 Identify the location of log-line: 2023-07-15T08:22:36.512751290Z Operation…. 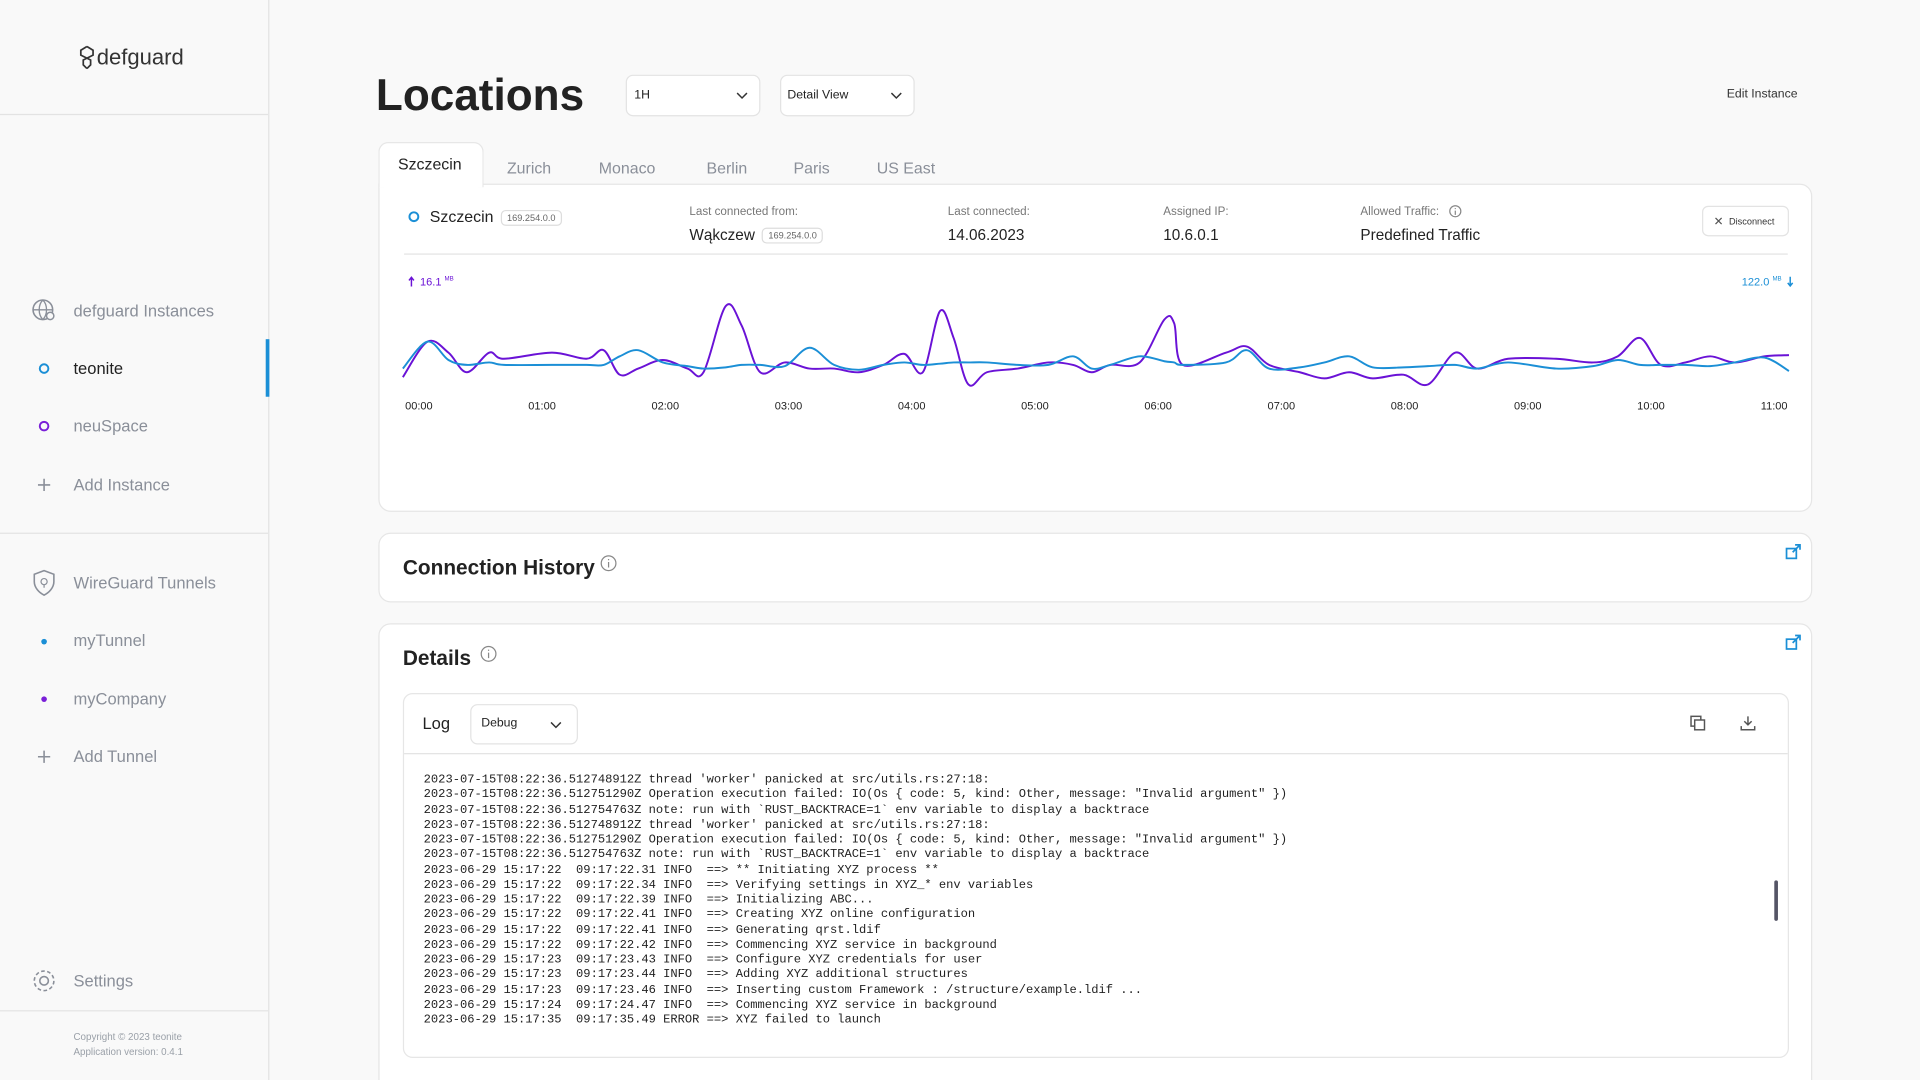
(855, 839).